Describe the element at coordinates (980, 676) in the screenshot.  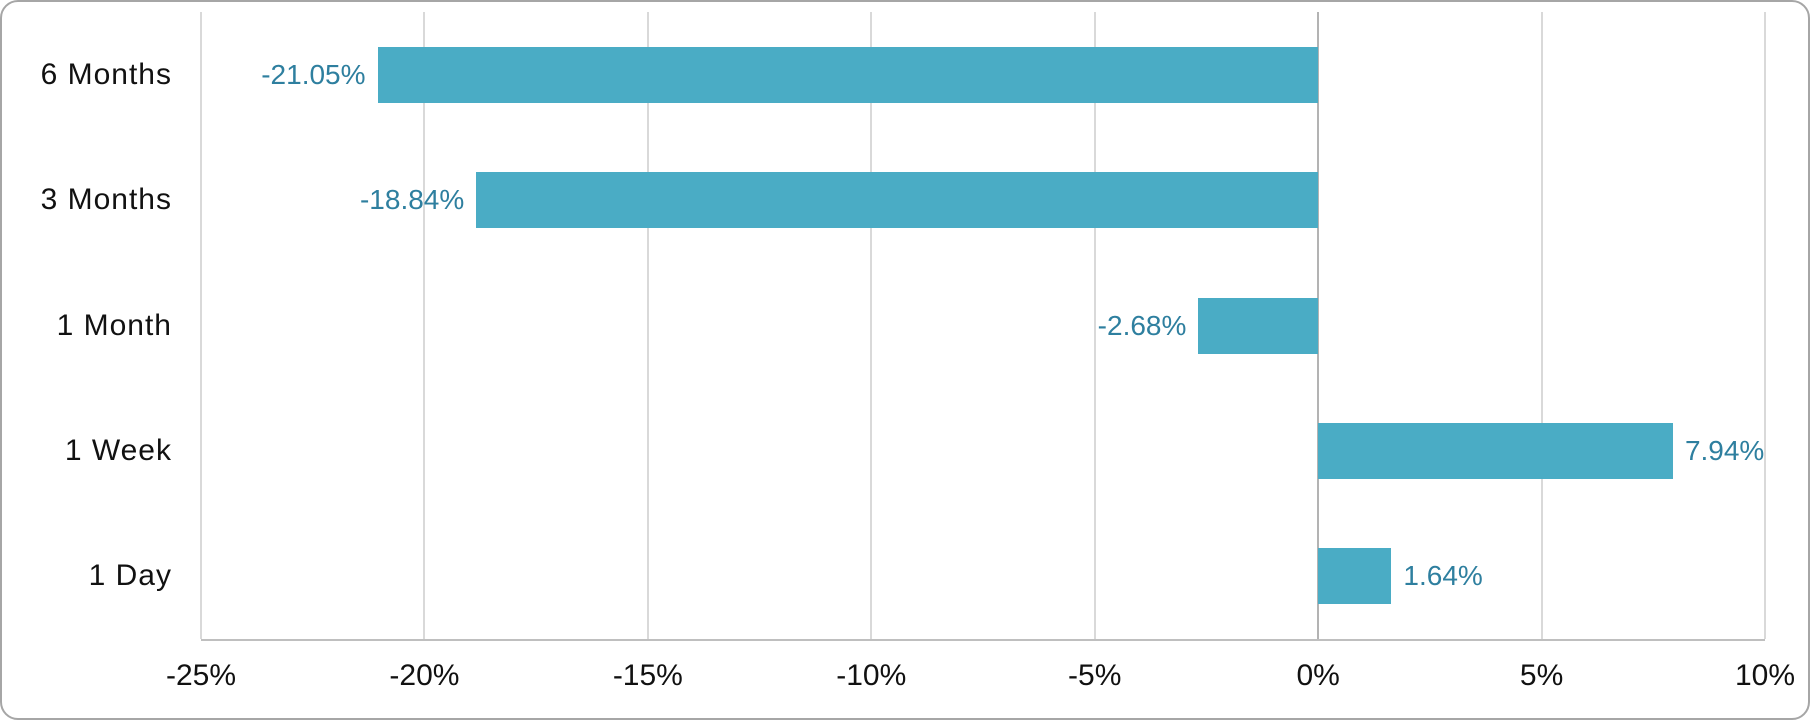
I see `x-axis: -25% -20% -15% -10% -5% 0% 5% 10%` at that location.